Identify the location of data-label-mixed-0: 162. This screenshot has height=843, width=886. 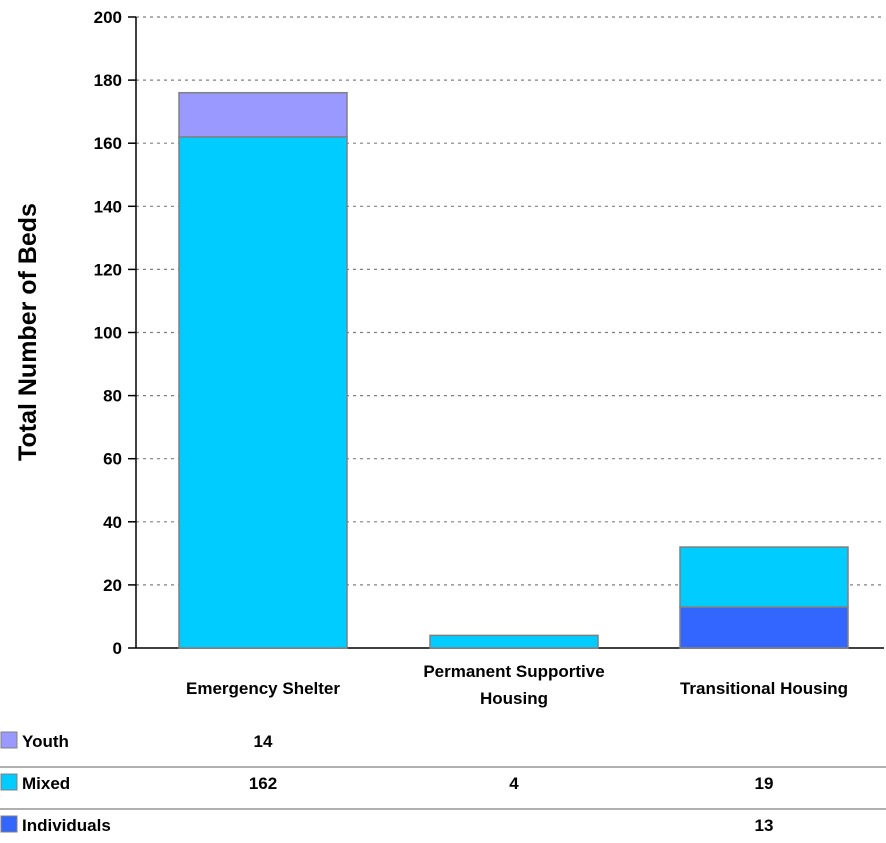
(263, 783).